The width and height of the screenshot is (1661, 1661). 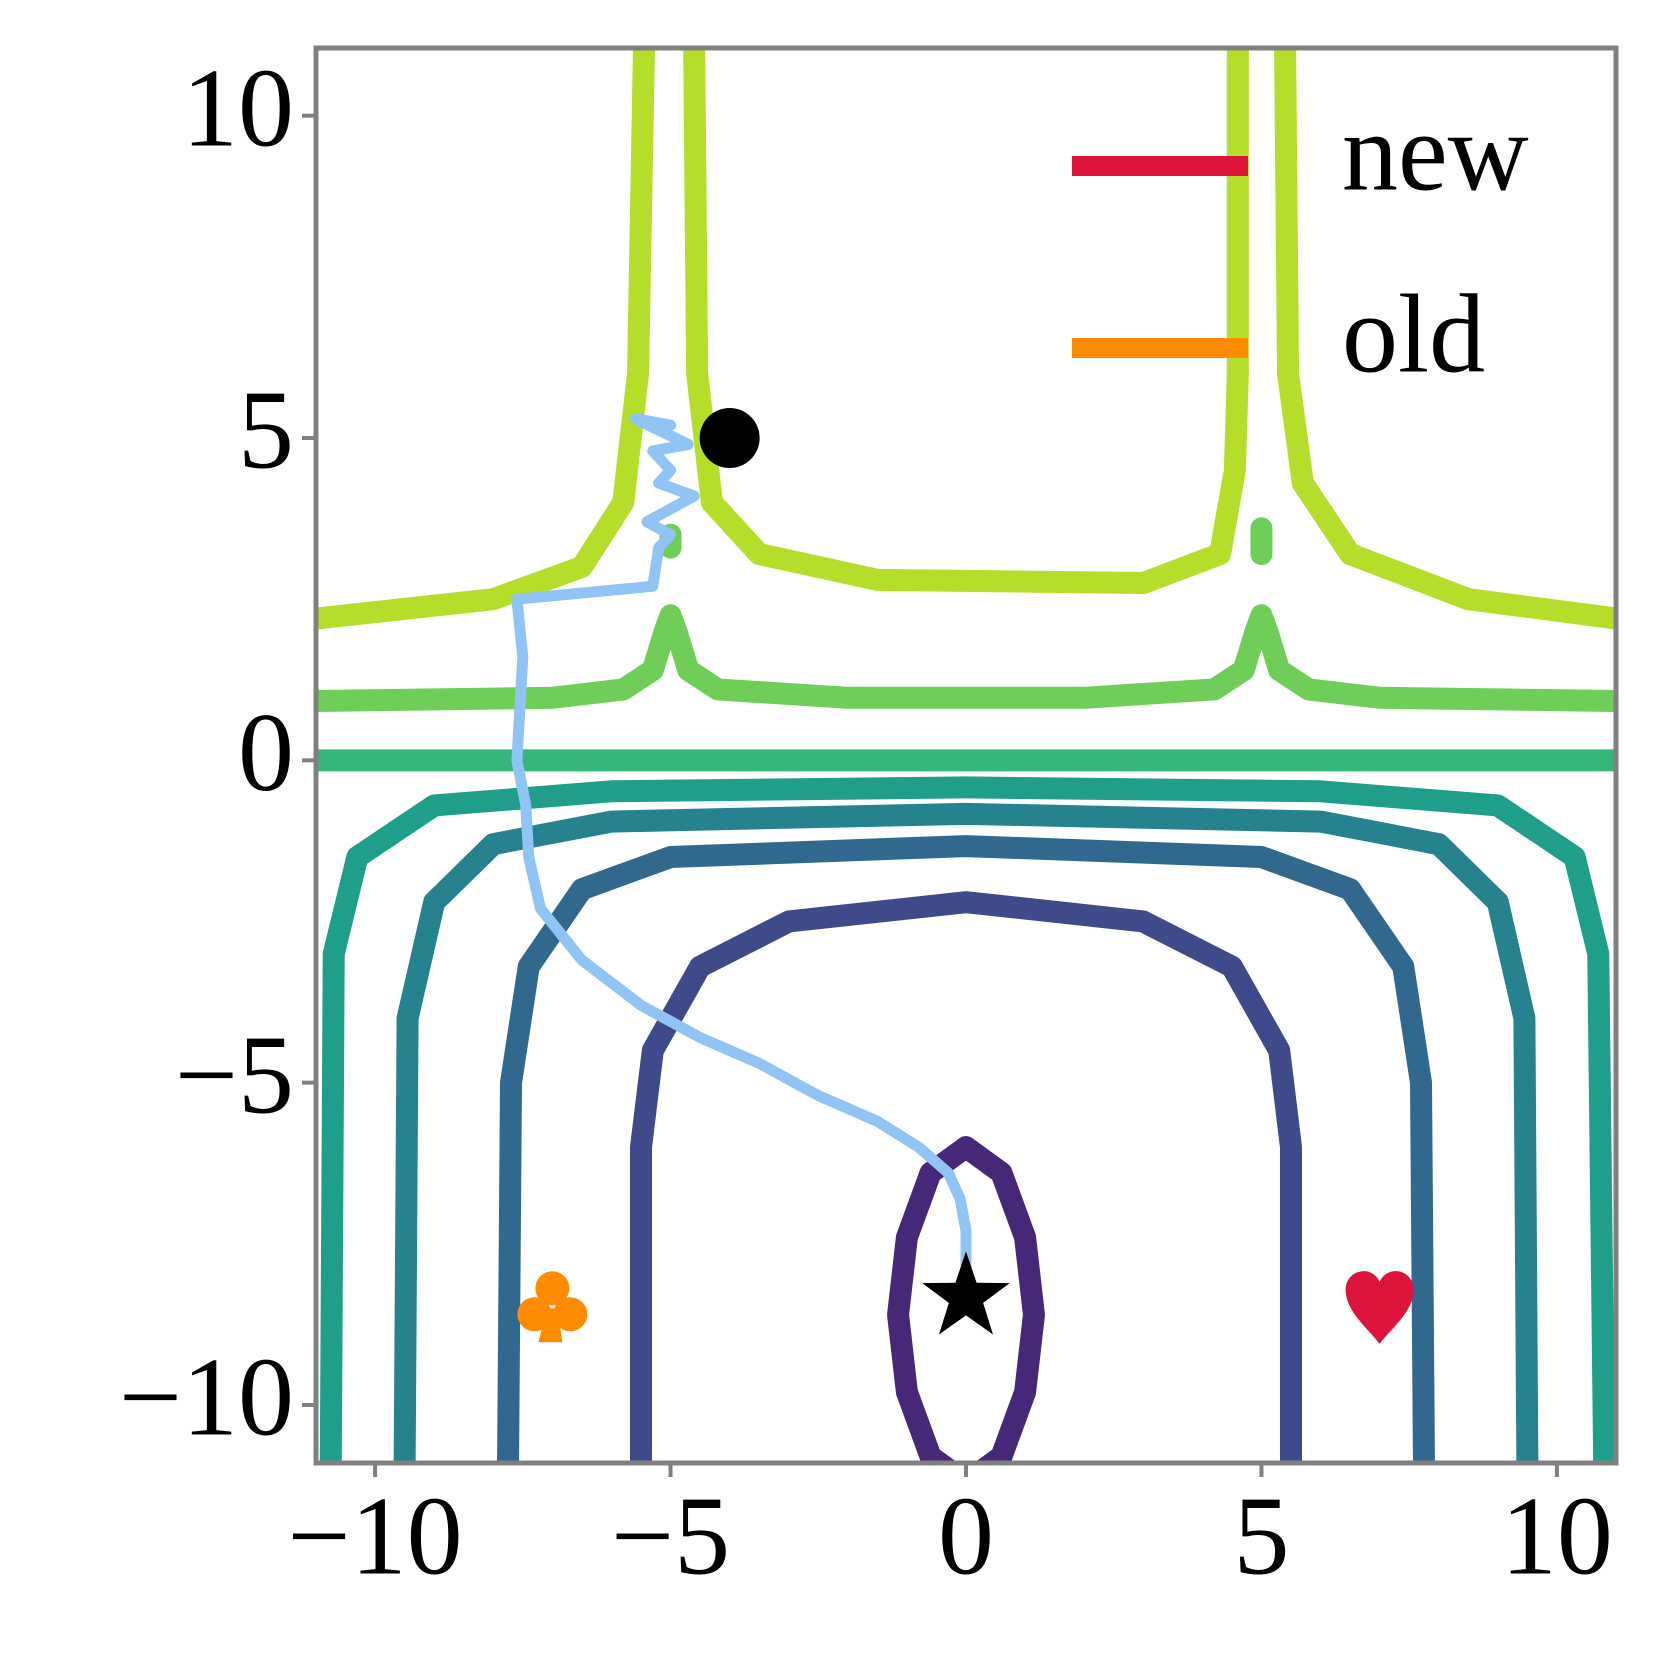 What do you see at coordinates (966, 1293) in the screenshot?
I see `marker-star` at bounding box center [966, 1293].